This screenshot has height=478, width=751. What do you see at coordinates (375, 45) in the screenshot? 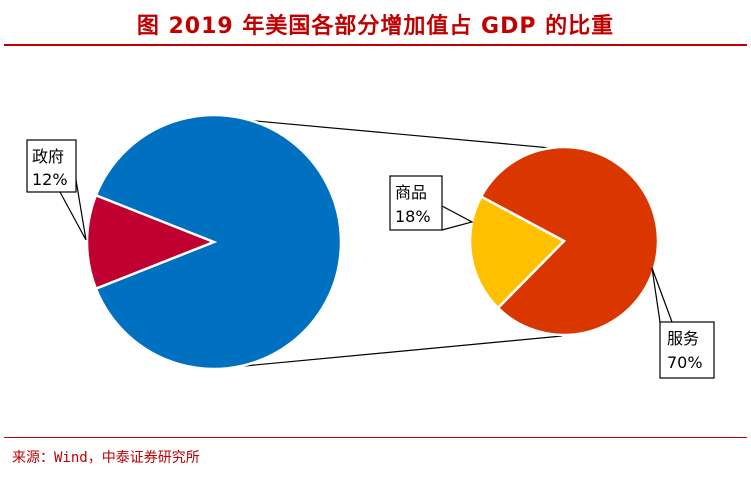
I see `title-rule` at bounding box center [375, 45].